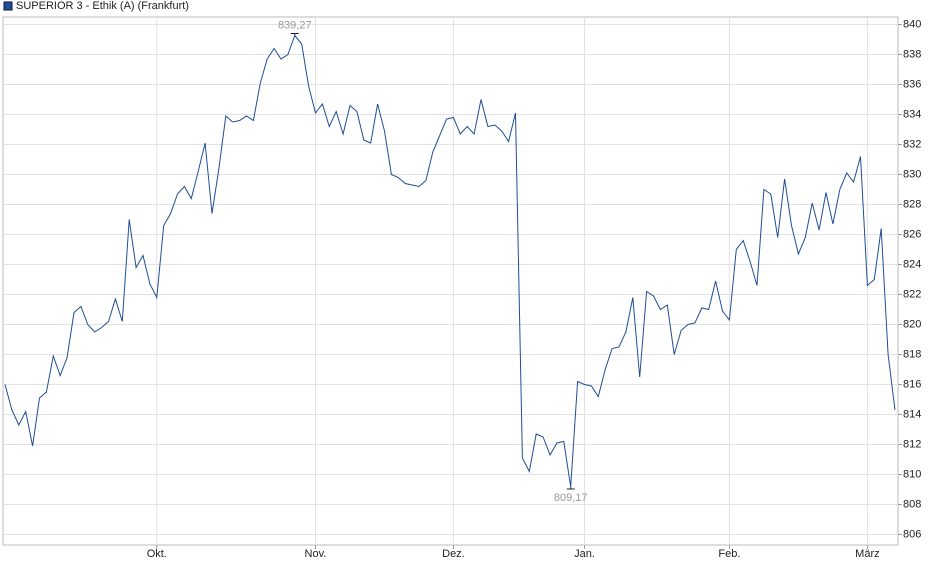  I want to click on extreme-label: 839,27, so click(295, 25).